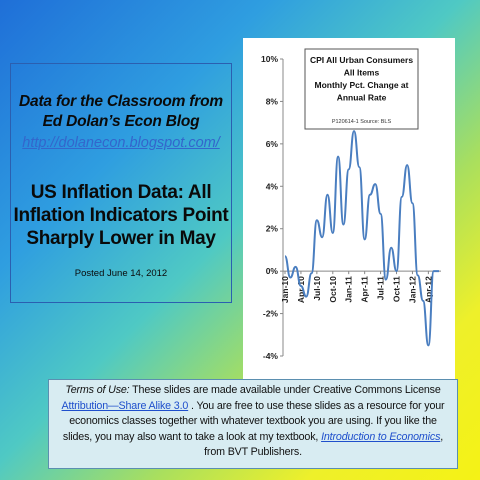 The height and width of the screenshot is (480, 480). I want to click on y-tick-label: 10%, so click(269, 59).